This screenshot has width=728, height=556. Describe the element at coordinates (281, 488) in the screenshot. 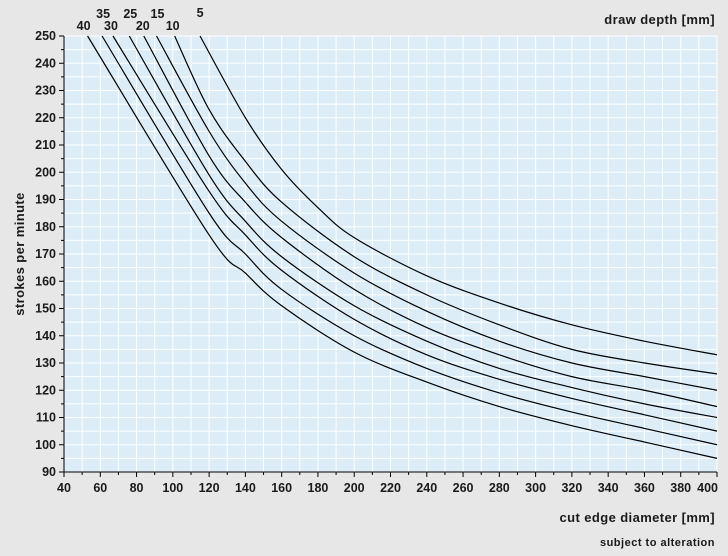

I see `x-tick-label: 160` at that location.